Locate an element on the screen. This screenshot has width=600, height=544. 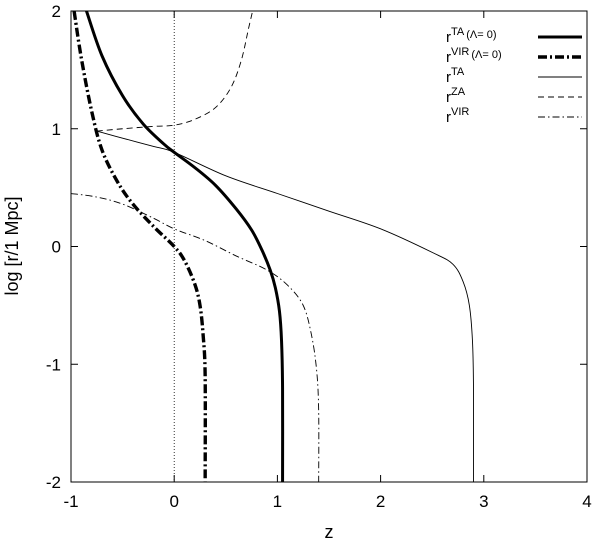
y-tick-label: 0 is located at coordinates (56, 247).